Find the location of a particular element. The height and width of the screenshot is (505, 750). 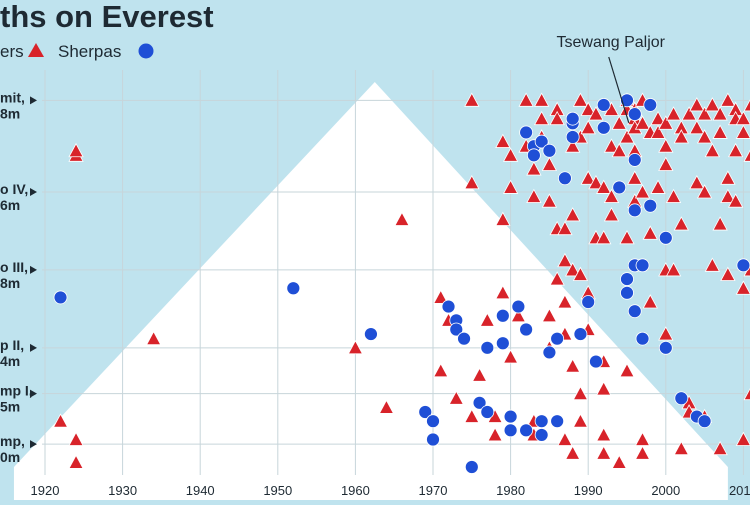

level-label-altitude: 0m is located at coordinates (10, 457).